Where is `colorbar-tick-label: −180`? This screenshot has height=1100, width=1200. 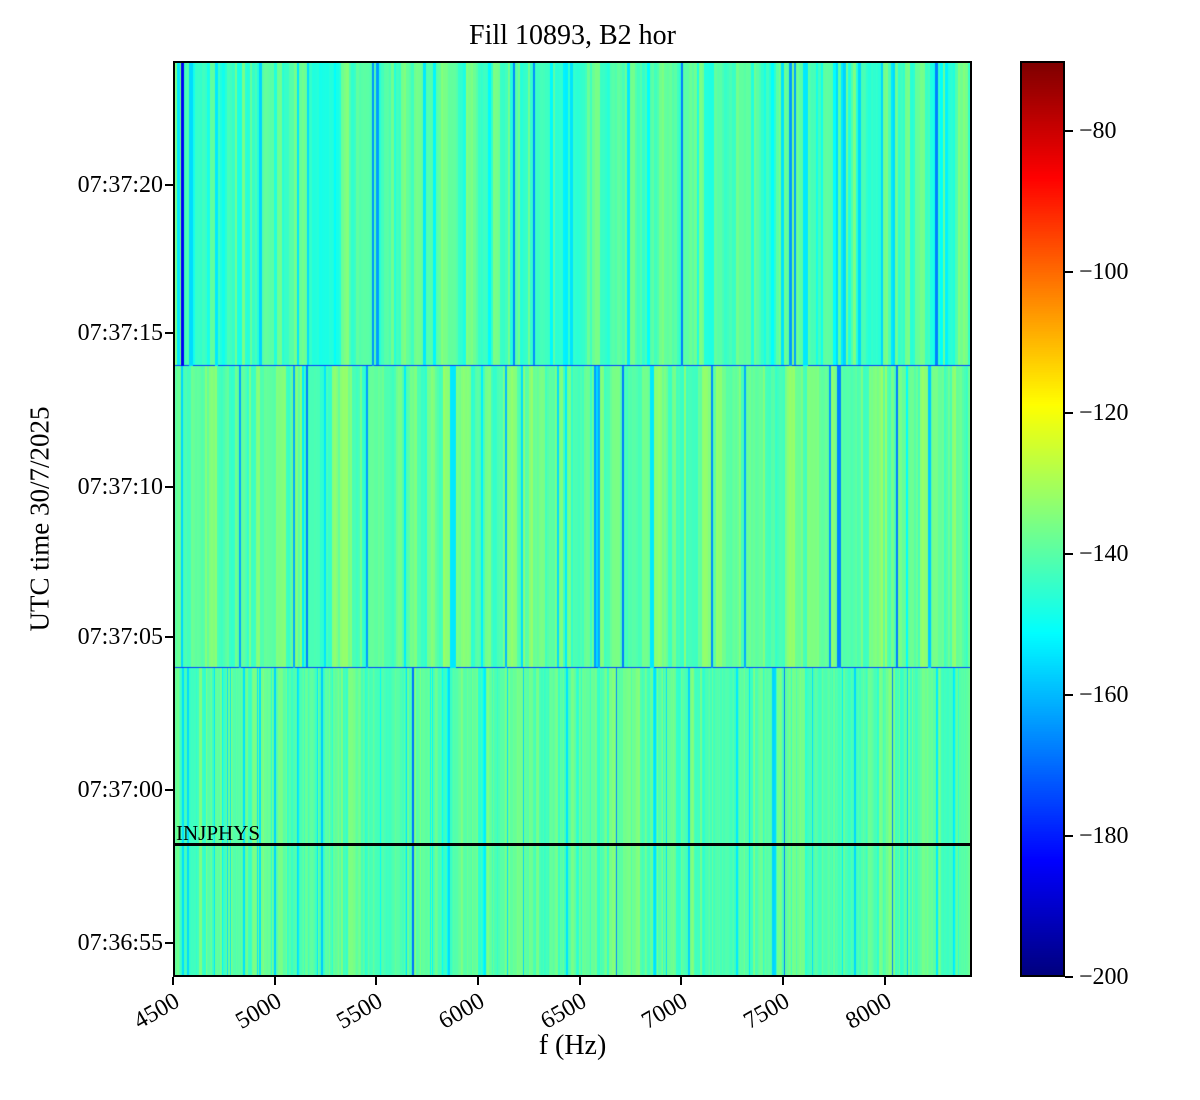 colorbar-tick-label: −180 is located at coordinates (1104, 836).